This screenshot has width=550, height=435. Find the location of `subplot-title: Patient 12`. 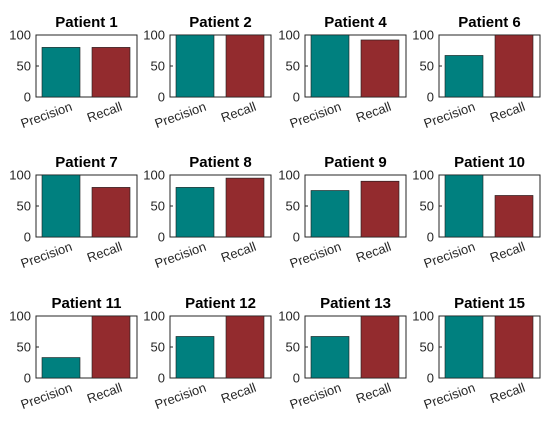

subplot-title: Patient 12 is located at coordinates (220, 303).